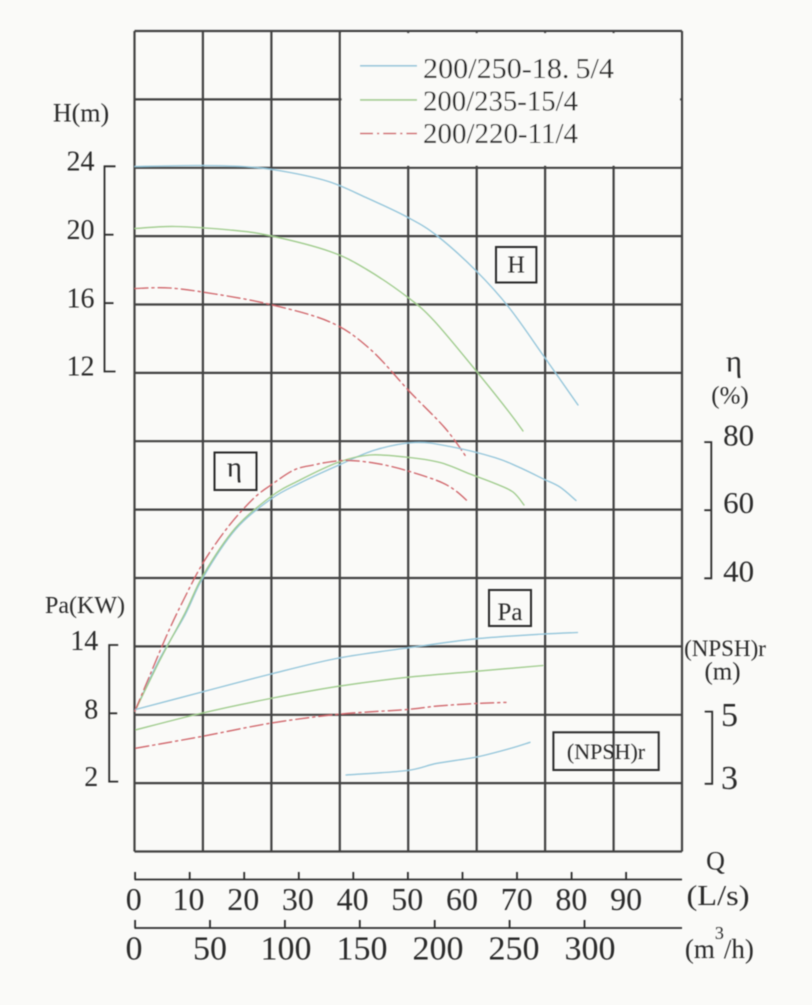 Image resolution: width=812 pixels, height=1005 pixels. I want to click on svg-text: 150, so click(362, 949).